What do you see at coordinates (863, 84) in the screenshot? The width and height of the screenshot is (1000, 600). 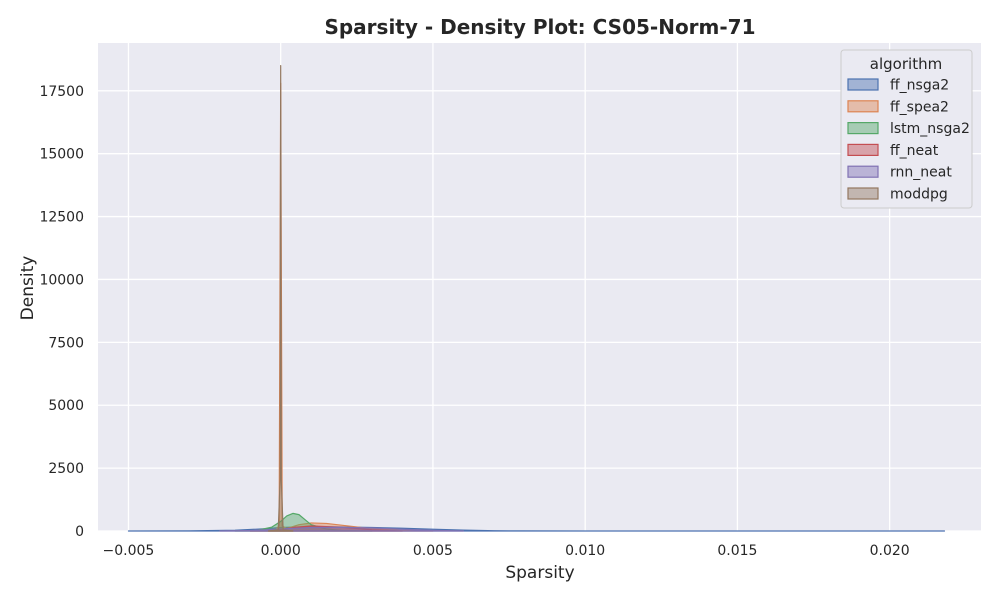 I see `legend-swatch-ff_nsga2` at bounding box center [863, 84].